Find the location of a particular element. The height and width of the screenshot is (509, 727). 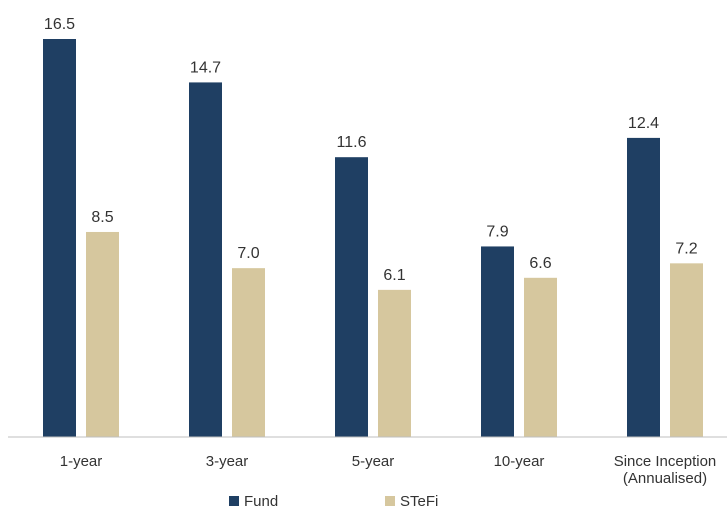

category-label-0: 1-year is located at coordinates (81, 461).